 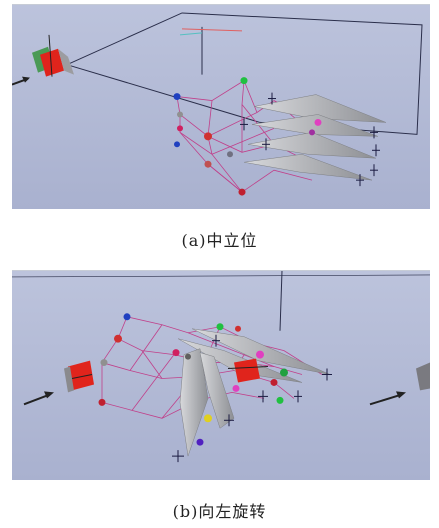 What do you see at coordinates (423, 376) in the screenshot?
I see `cube-marker-right` at bounding box center [423, 376].